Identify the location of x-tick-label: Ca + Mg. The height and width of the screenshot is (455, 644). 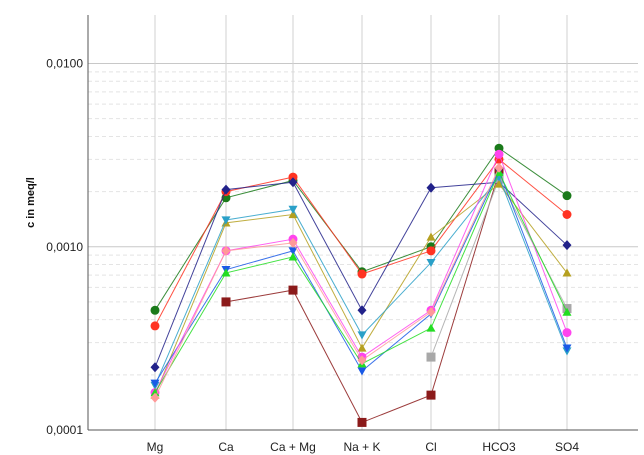
(293, 447).